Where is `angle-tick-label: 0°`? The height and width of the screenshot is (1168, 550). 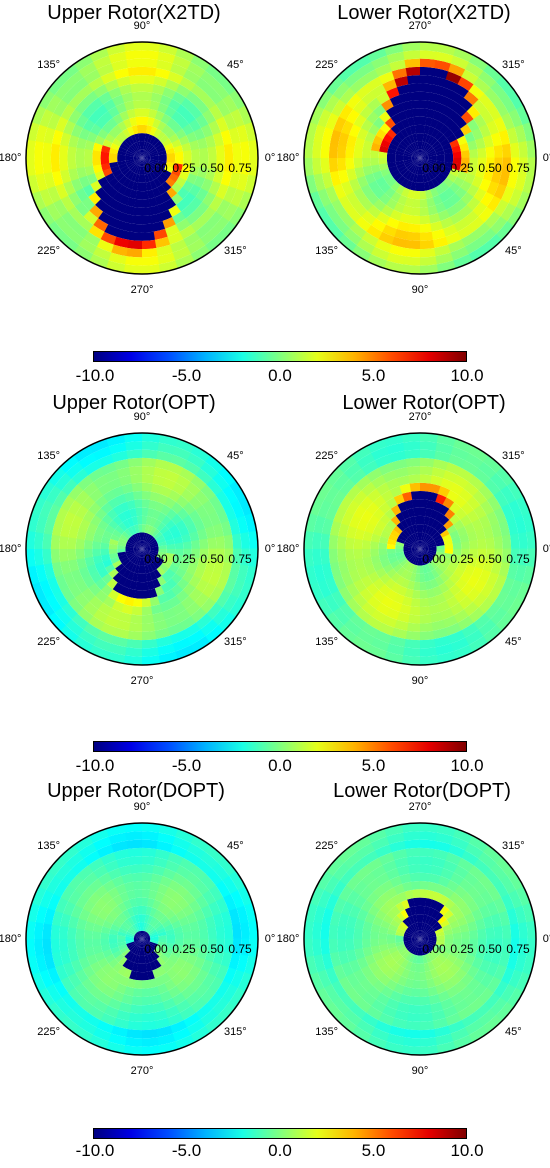 angle-tick-label: 0° is located at coordinates (546, 939).